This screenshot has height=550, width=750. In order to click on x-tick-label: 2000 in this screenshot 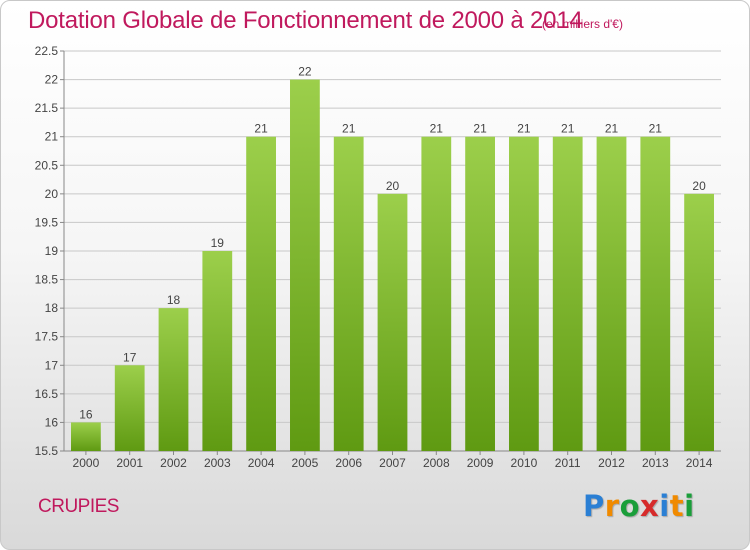, I will do `click(86, 463)`.